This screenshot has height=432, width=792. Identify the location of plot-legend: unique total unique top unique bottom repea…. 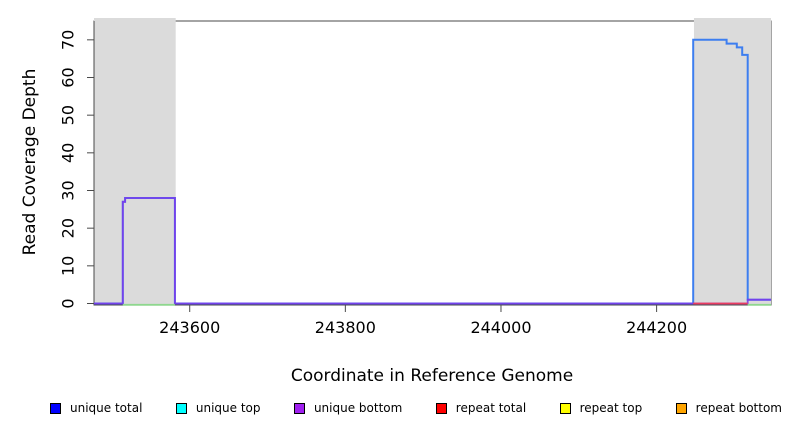
(416, 408).